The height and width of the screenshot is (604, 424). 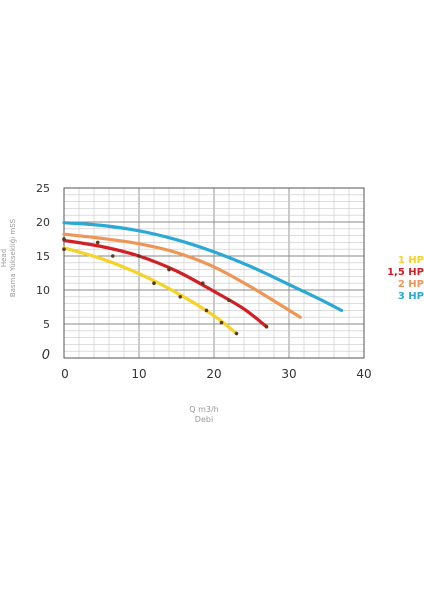 I want to click on legend-entry: 3 HP, so click(x=411, y=296).